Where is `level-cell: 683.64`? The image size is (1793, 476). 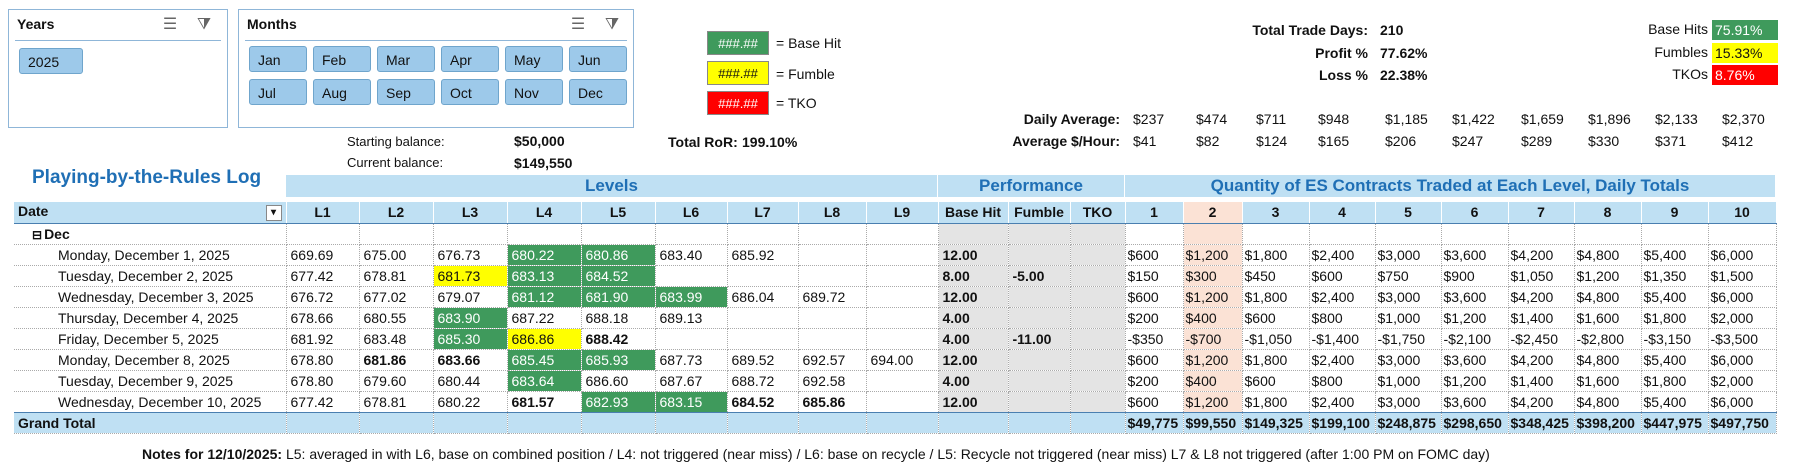 level-cell: 683.64 is located at coordinates (544, 381).